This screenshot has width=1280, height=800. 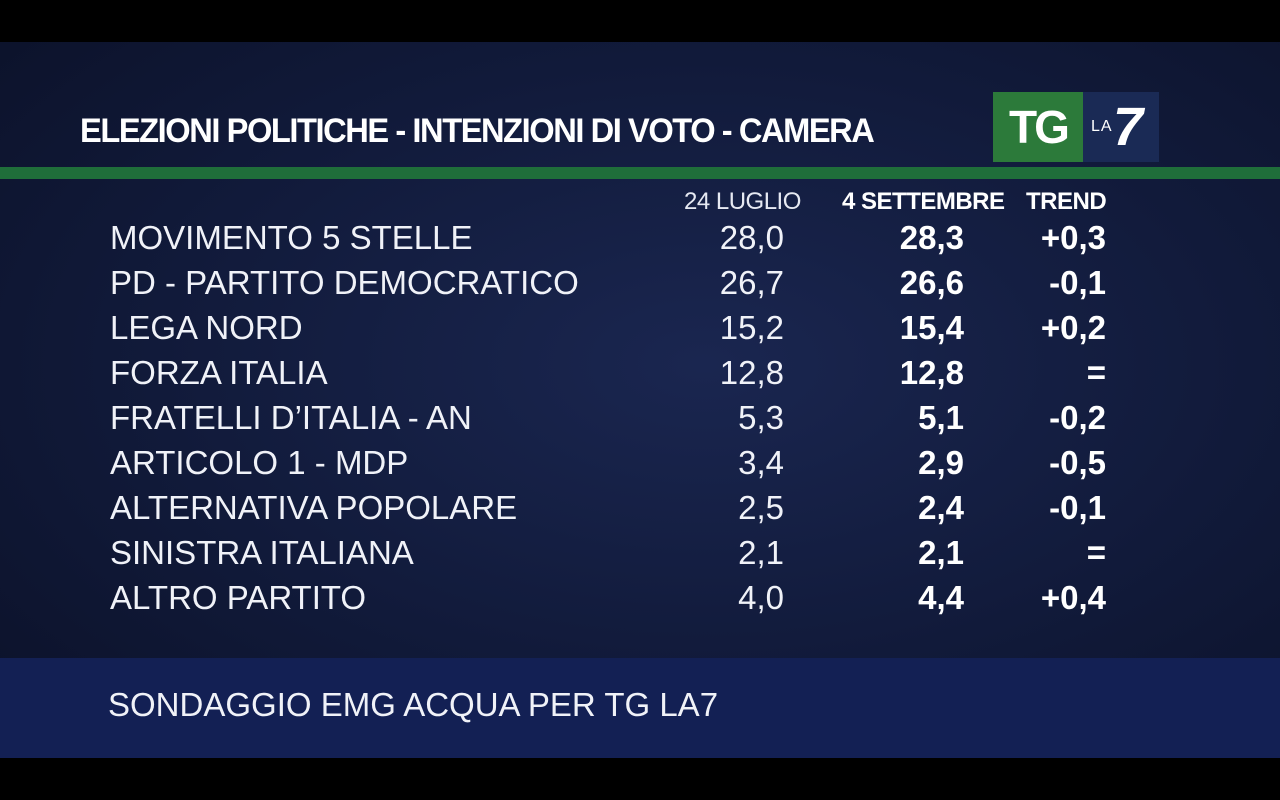 What do you see at coordinates (931, 282) in the screenshot?
I see `value-4-settembre: 26,6` at bounding box center [931, 282].